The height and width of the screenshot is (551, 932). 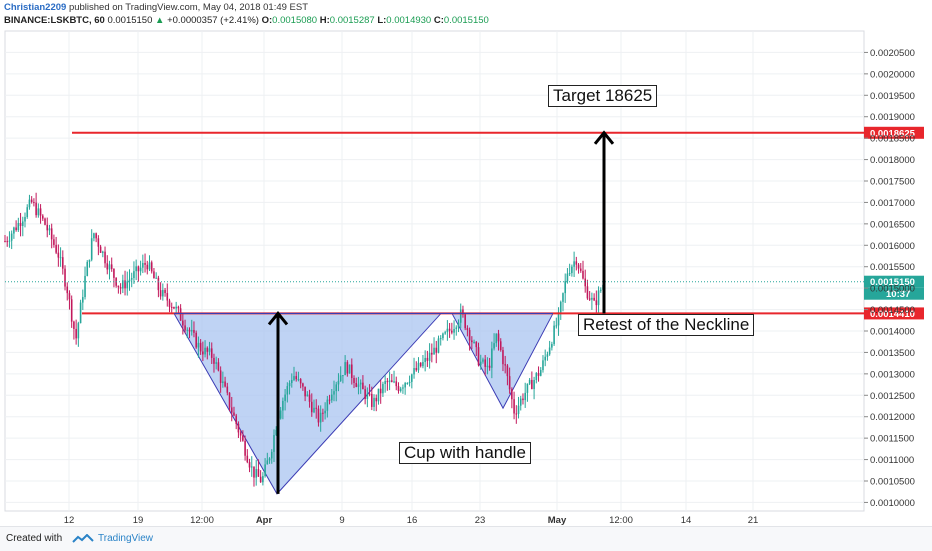 I want to click on x-tick-label: 23, so click(x=480, y=520).